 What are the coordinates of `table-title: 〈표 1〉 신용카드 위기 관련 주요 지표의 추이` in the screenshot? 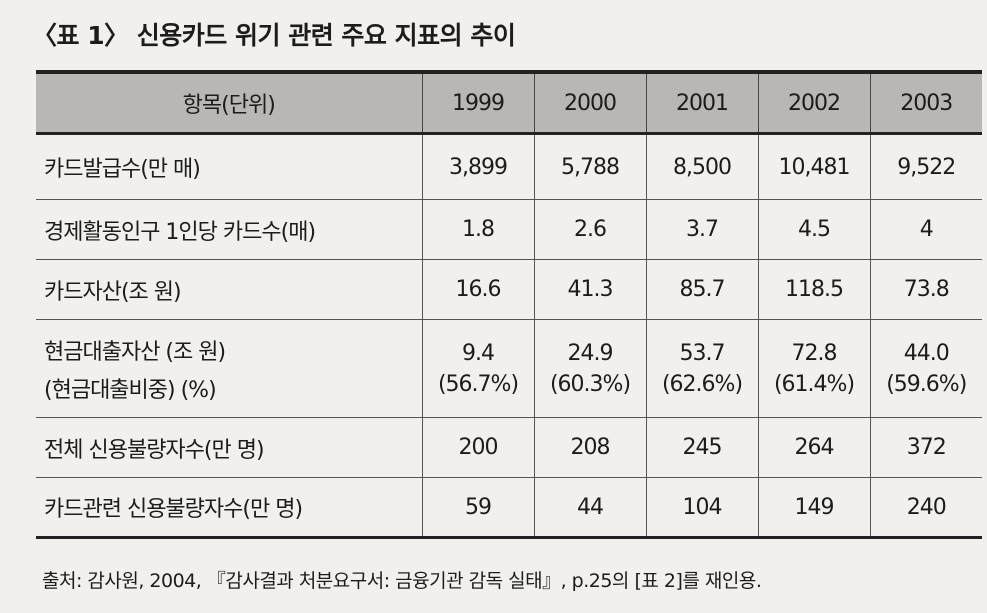 It's located at (274, 35).